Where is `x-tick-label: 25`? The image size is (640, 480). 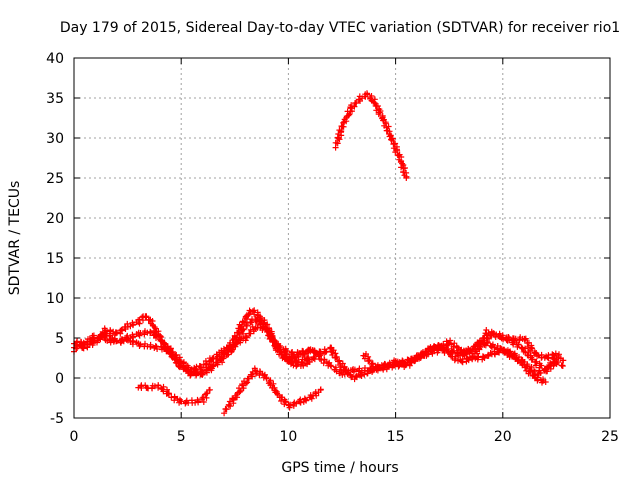 x-tick-label: 25 is located at coordinates (610, 437).